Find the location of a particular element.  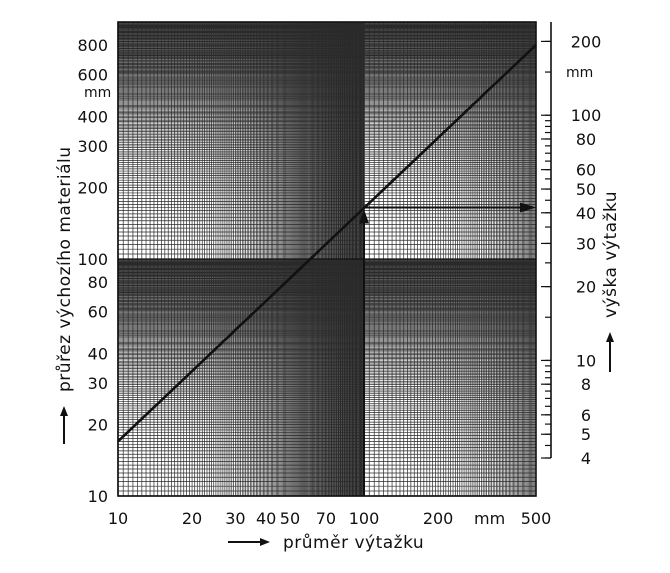

x-tick-label: 30 is located at coordinates (235, 518).